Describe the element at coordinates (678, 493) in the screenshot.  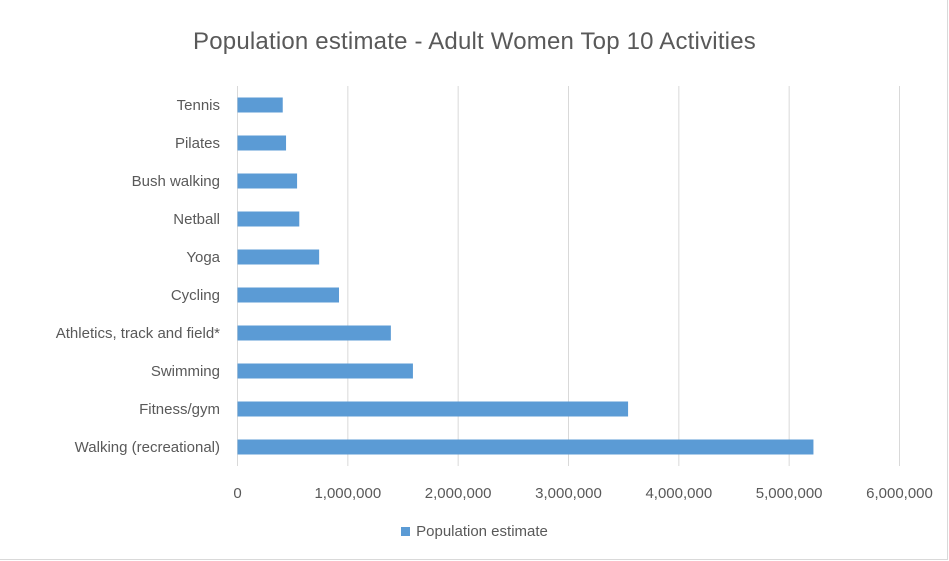
I see `x-tick-label: 4,000,000` at that location.